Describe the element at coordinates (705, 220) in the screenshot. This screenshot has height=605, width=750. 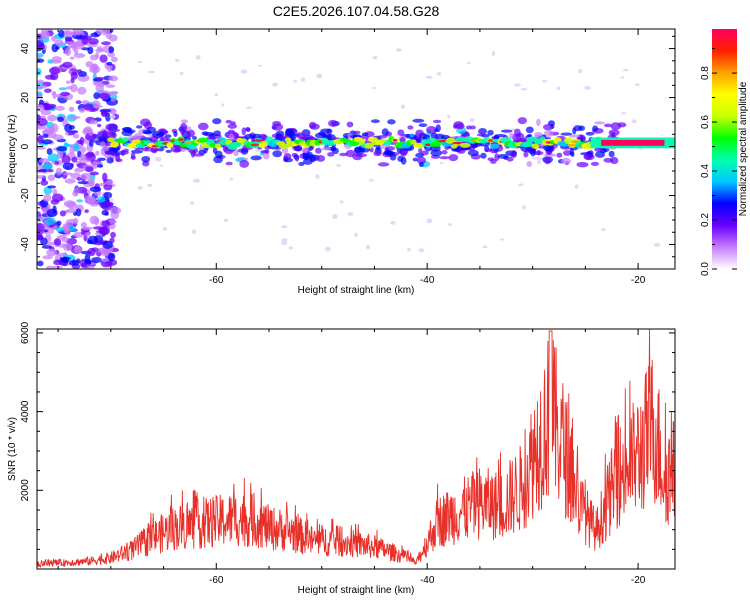
I see `colorbar-tick-label: 0.2` at that location.